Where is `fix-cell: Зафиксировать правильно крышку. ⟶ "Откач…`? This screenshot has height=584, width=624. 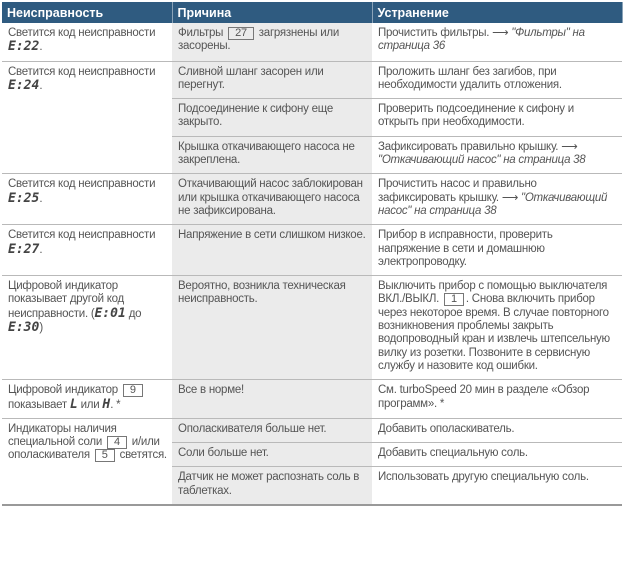 fix-cell: Зафиксировать правильно крышку. ⟶ "Откач… is located at coordinates (497, 155).